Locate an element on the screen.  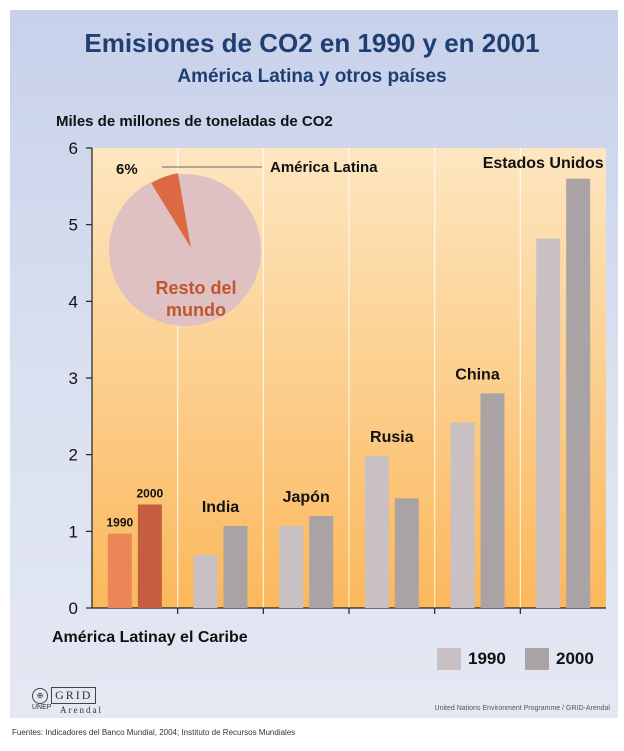
latam-bar-label-1990: 1990 is located at coordinates (119, 523).